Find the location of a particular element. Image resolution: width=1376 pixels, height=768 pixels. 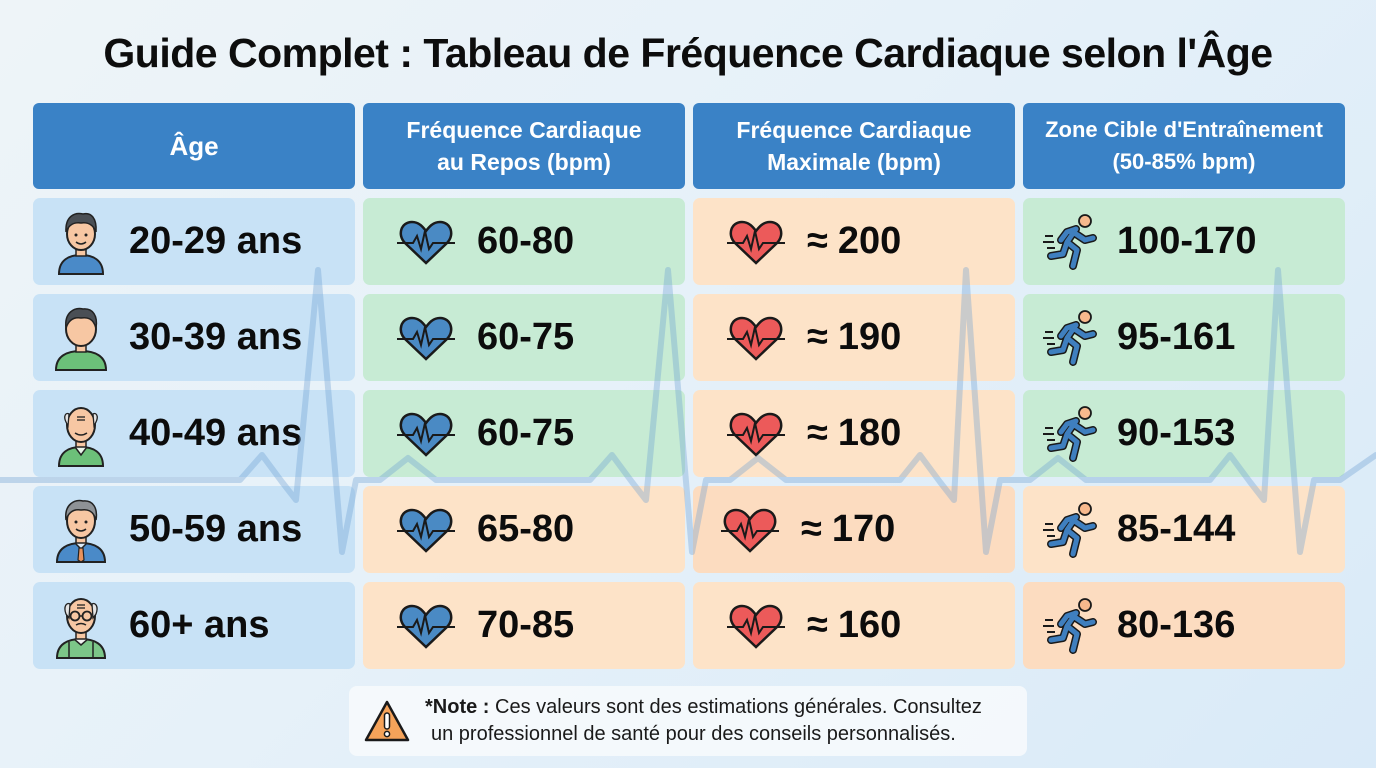

table-row-3-age: 40-49 ans is located at coordinates (194, 433).